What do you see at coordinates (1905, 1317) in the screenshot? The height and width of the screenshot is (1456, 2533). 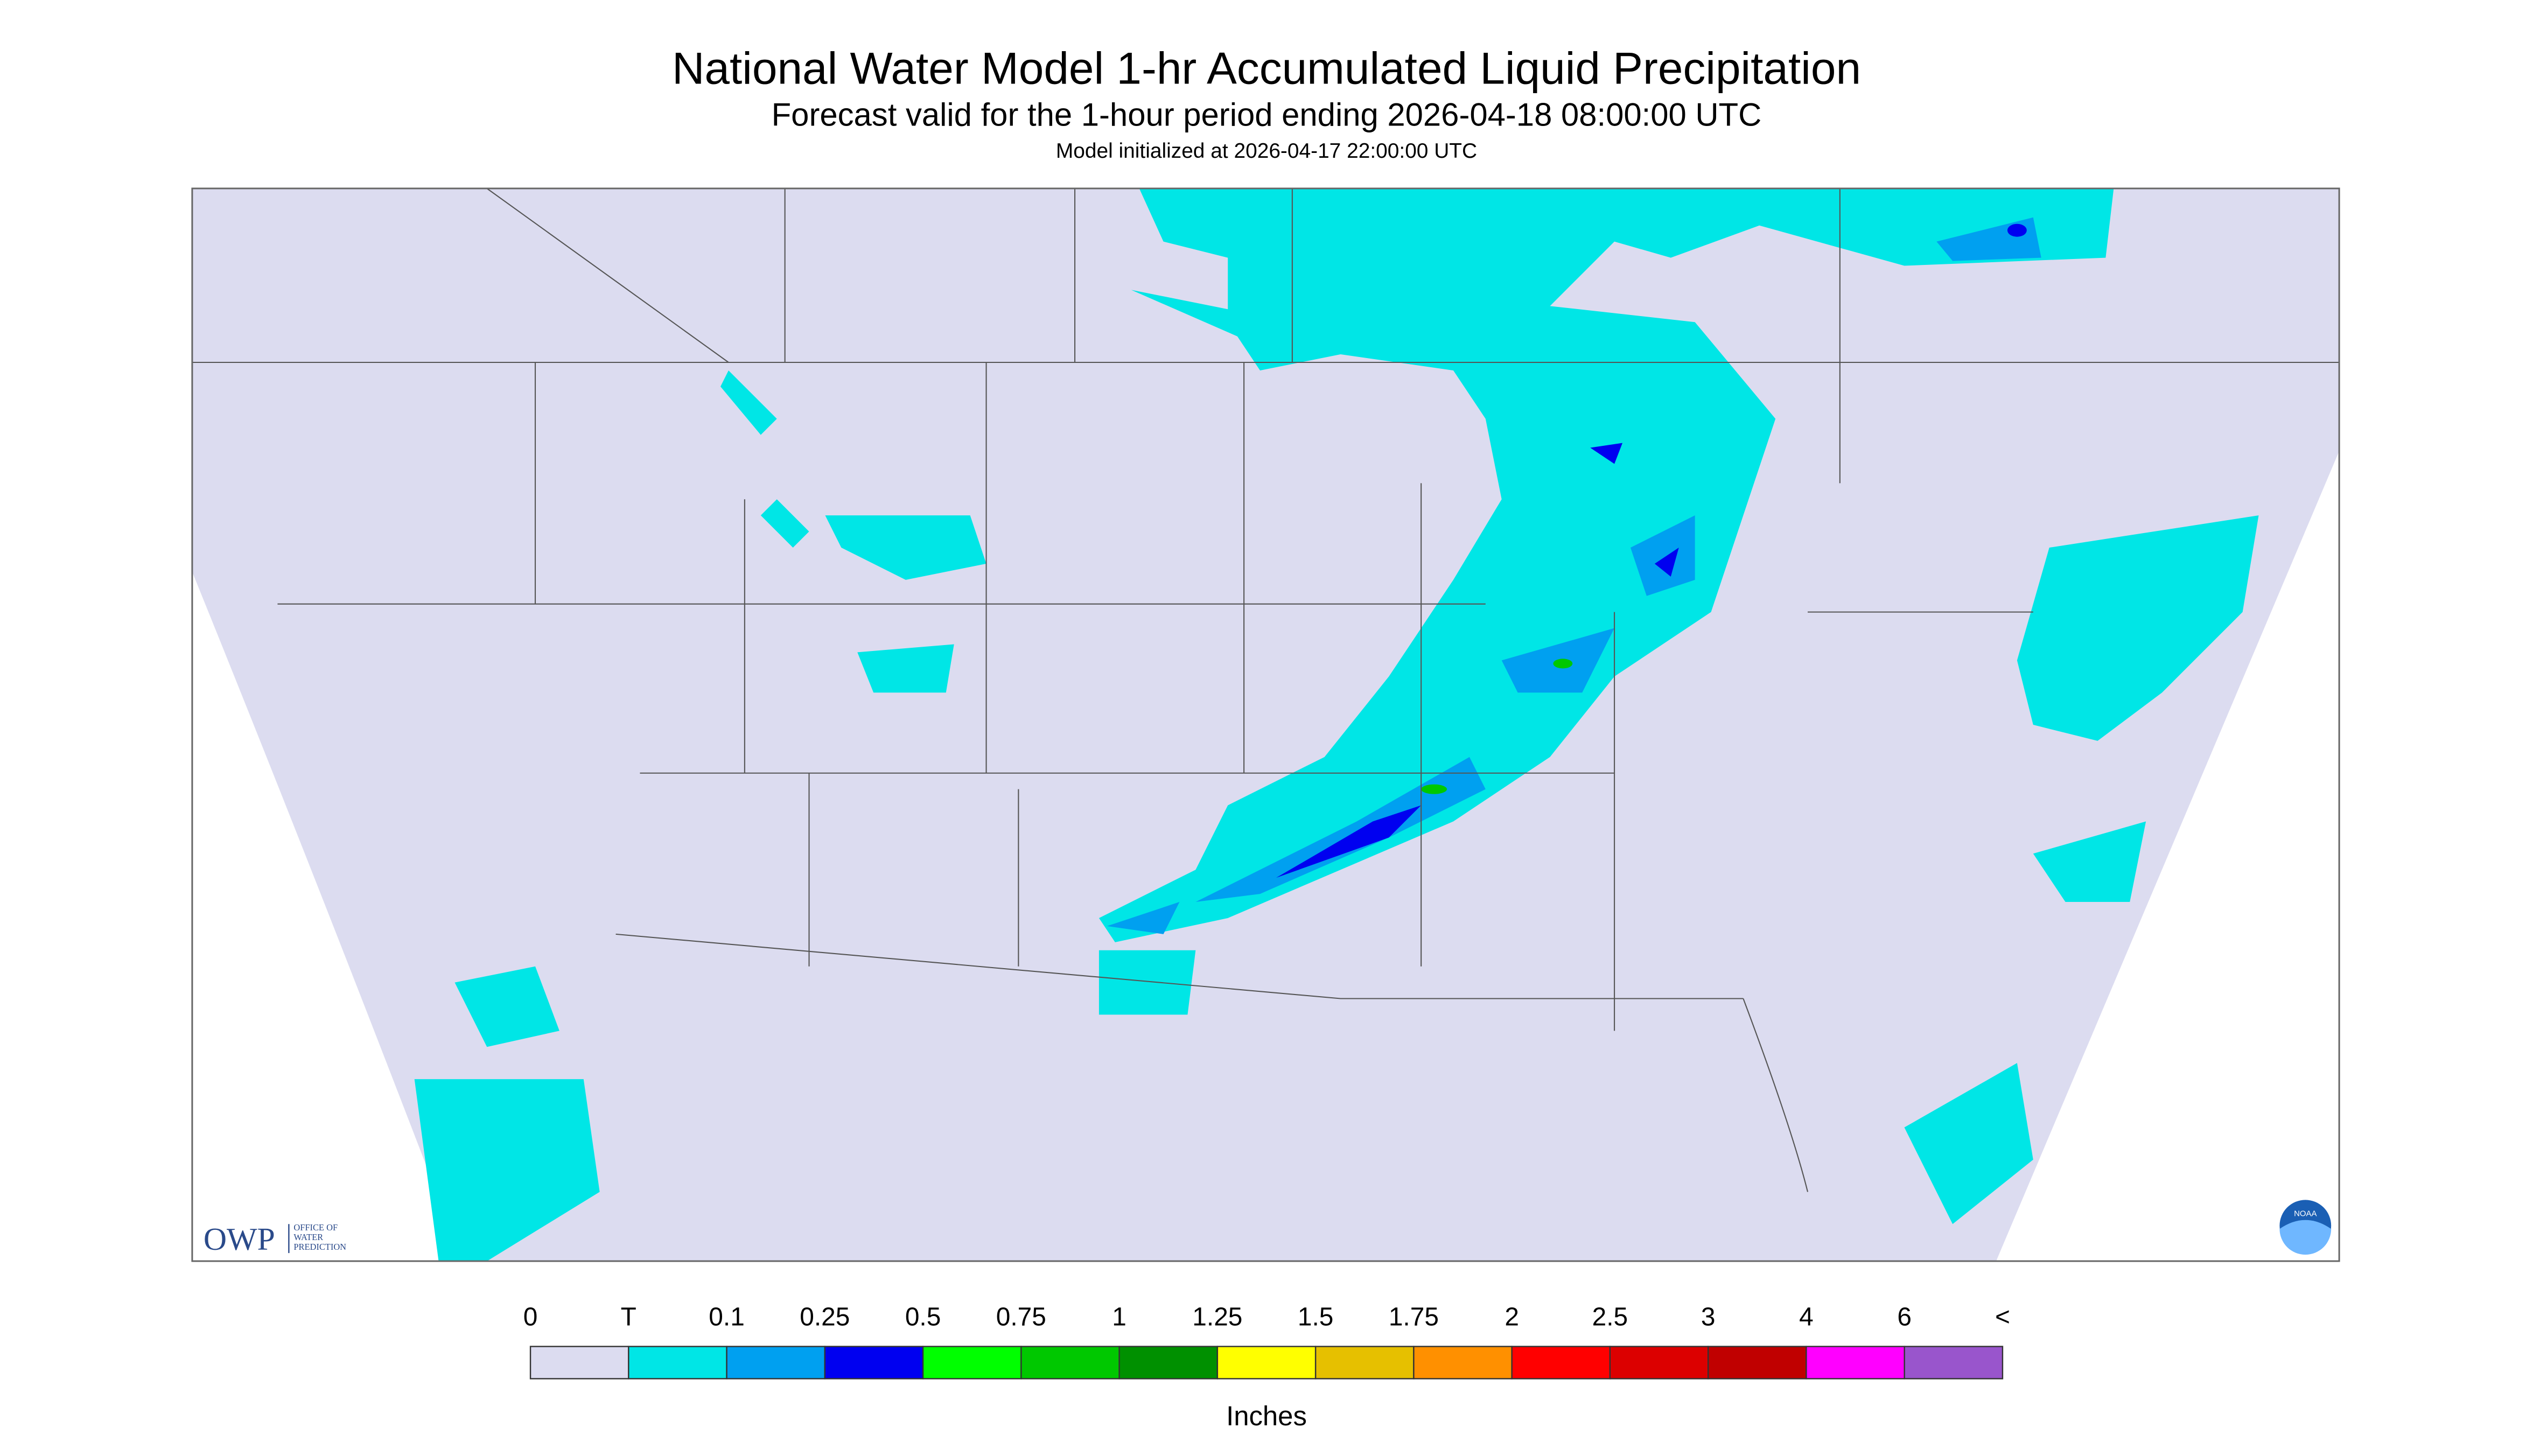 I see `legend-label: 6` at bounding box center [1905, 1317].